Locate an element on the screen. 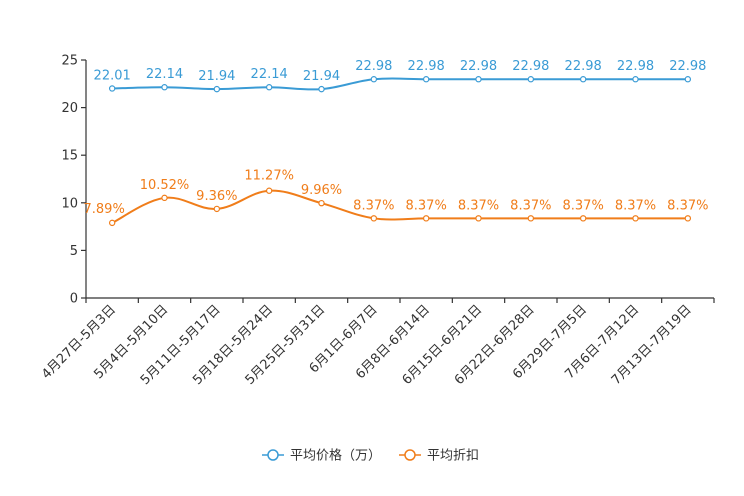 This screenshot has width=744, height=496. y-tick-label: 25 is located at coordinates (69, 61).